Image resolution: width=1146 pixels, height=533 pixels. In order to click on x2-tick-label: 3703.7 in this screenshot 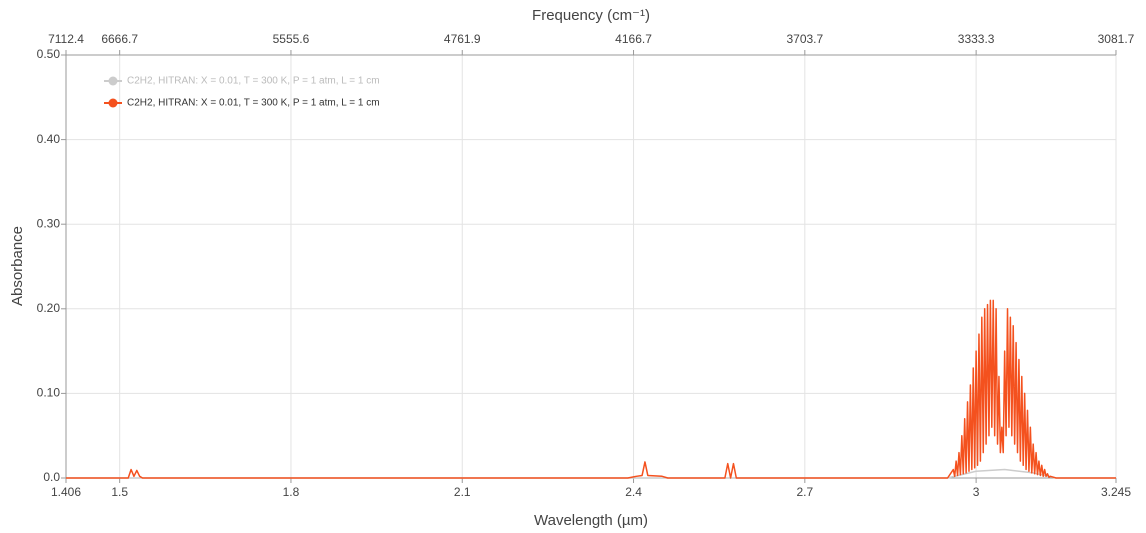, I will do `click(804, 39)`.